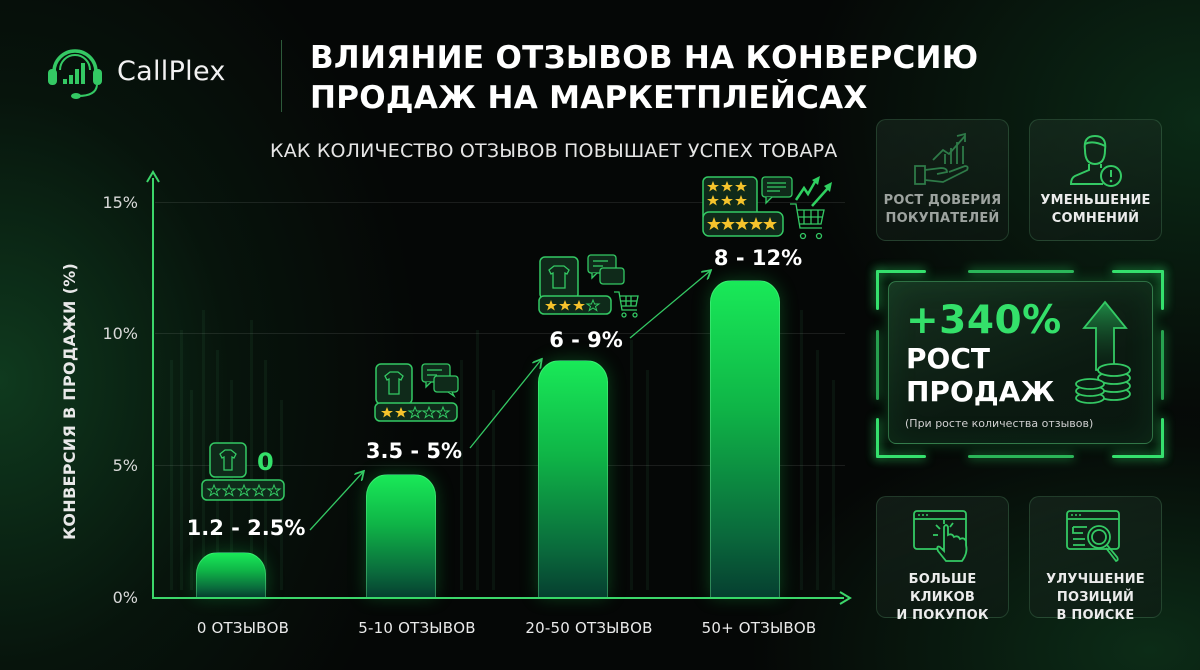 This screenshot has width=1200, height=670. Describe the element at coordinates (586, 340) in the screenshot. I see `data-label-20-50-reviews: 6 - 9%` at that location.